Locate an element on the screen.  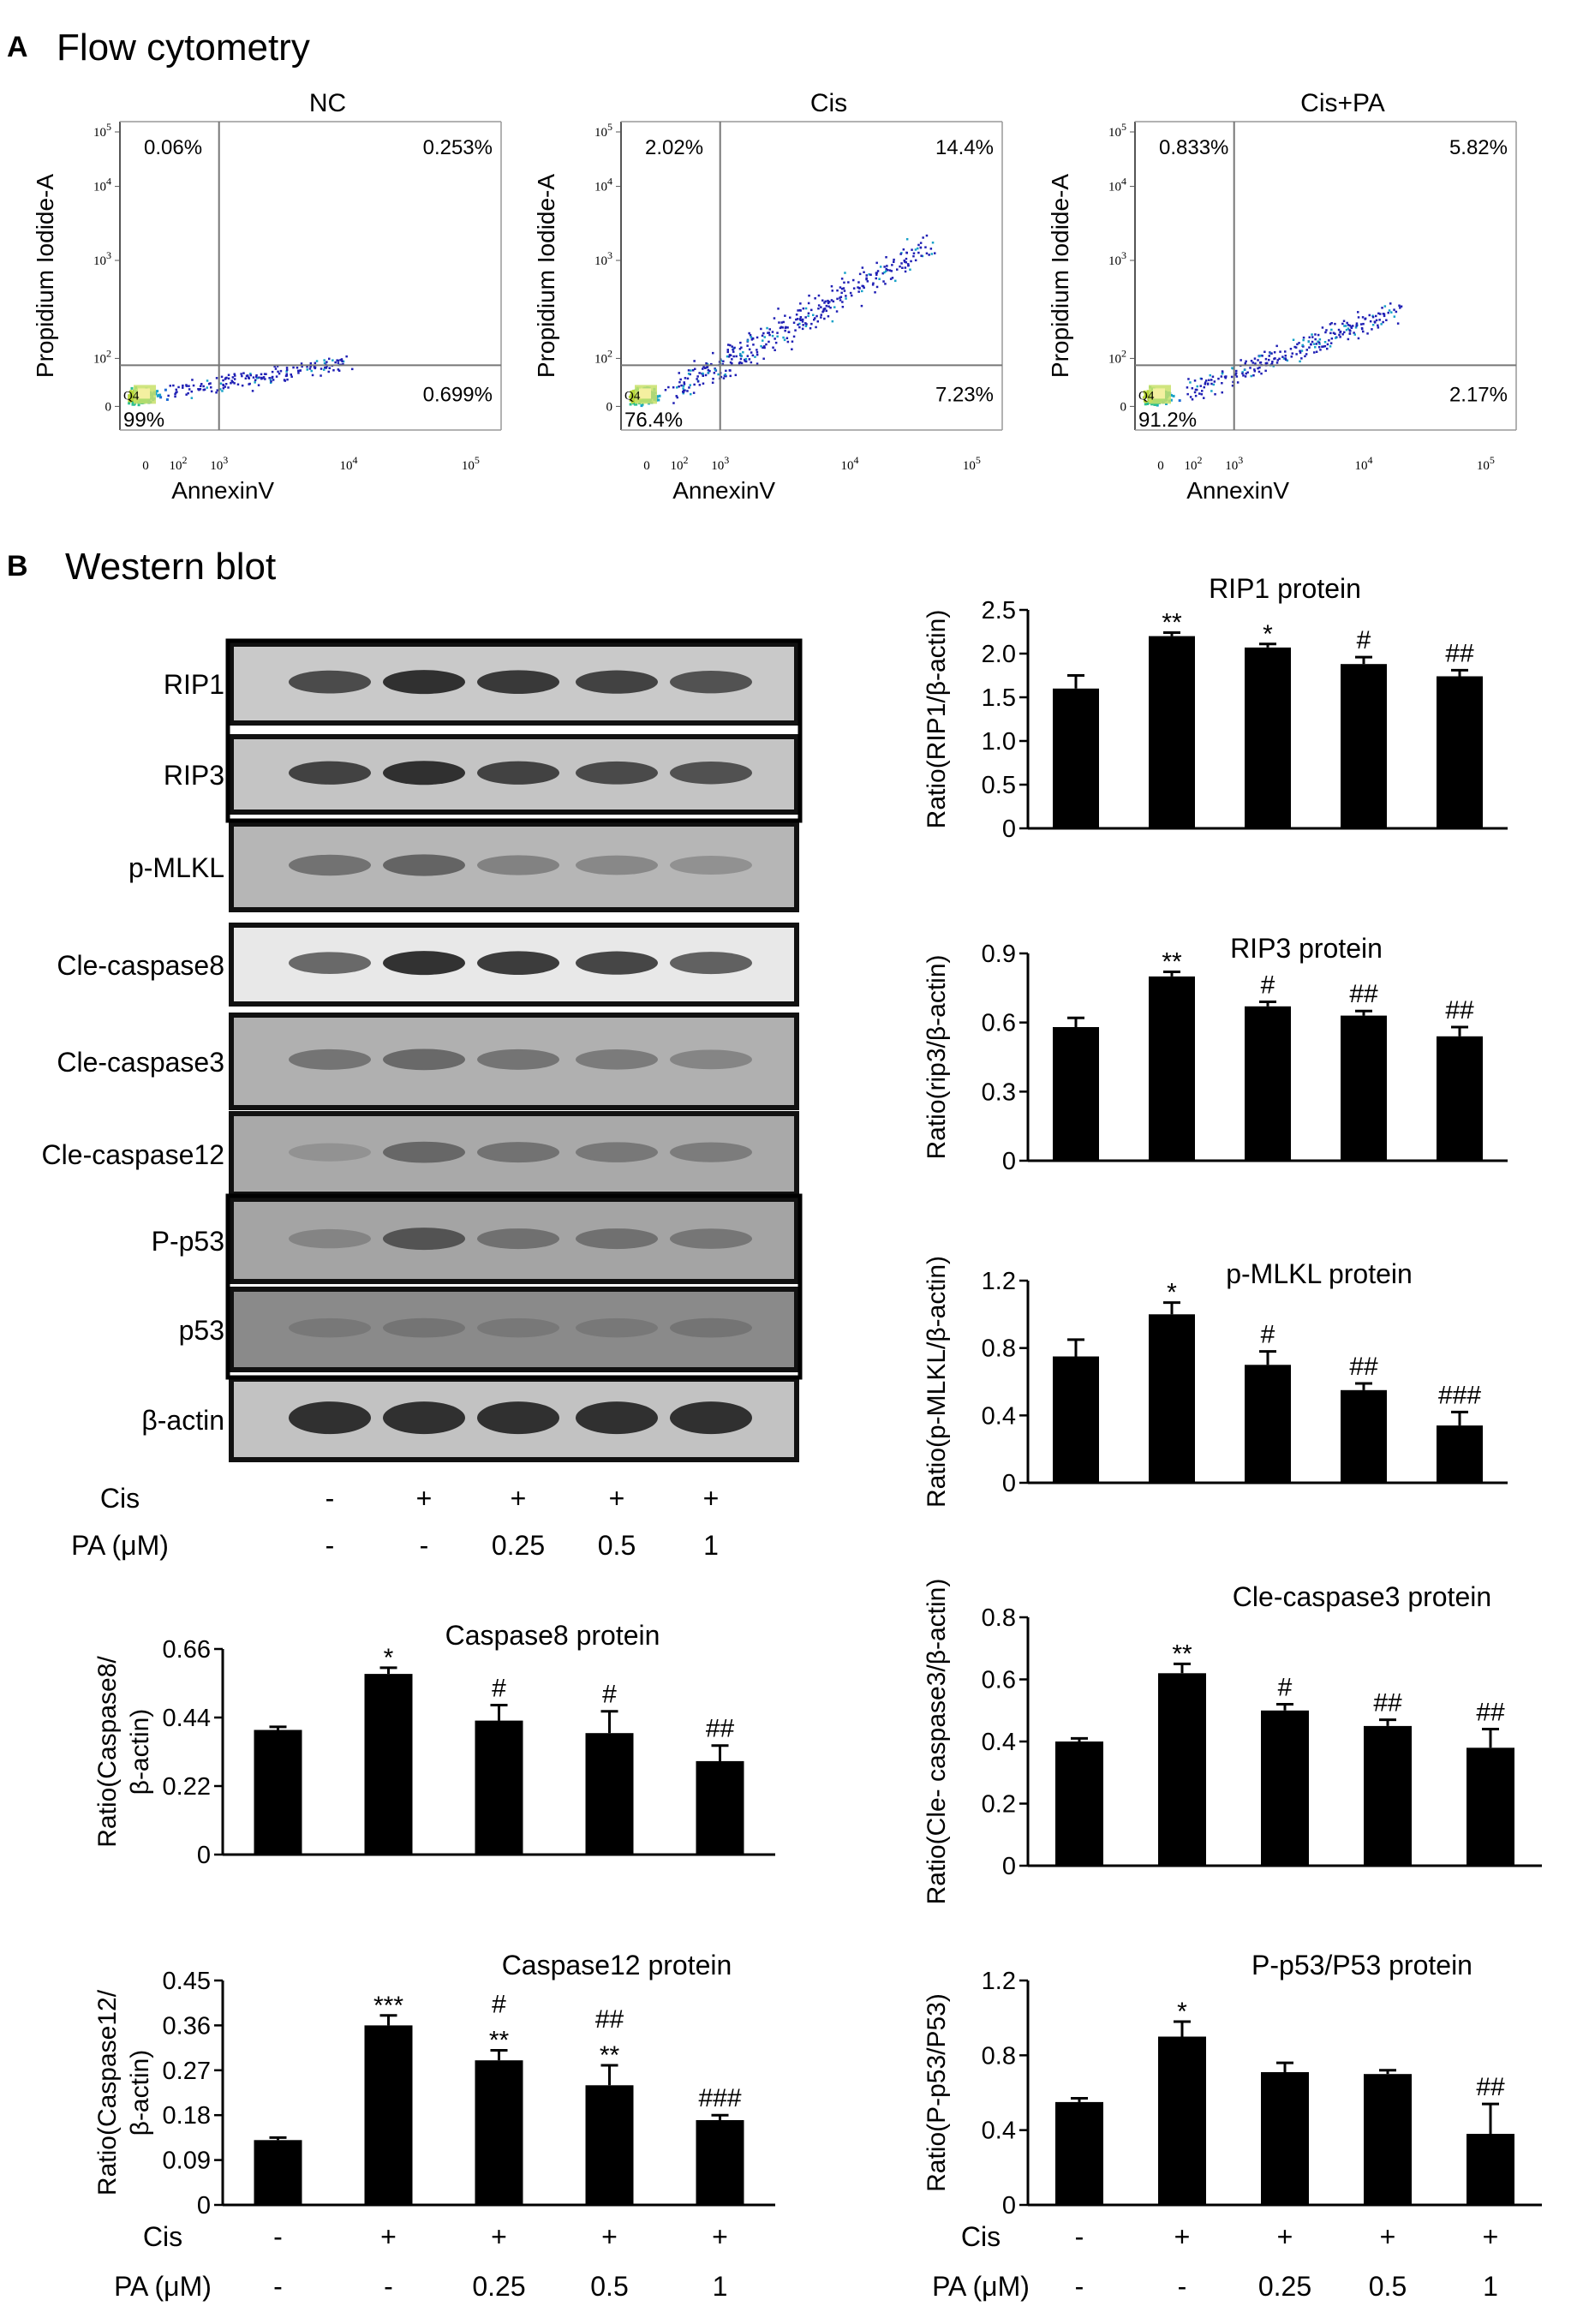
y-tick-label: 0.4 is located at coordinates (999, 1416).